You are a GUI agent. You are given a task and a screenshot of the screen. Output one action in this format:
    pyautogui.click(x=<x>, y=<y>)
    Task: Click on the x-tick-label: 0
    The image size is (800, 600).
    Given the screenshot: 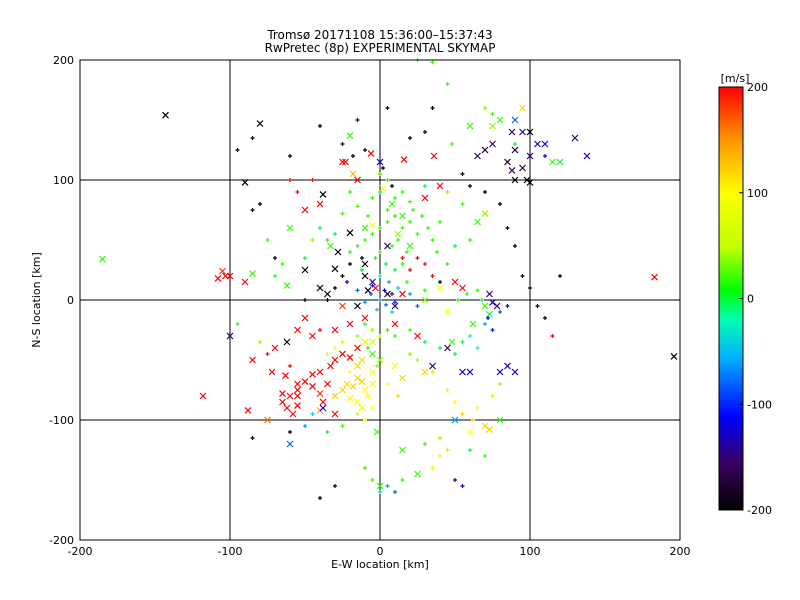 What is the action you would take?
    pyautogui.click(x=380, y=551)
    